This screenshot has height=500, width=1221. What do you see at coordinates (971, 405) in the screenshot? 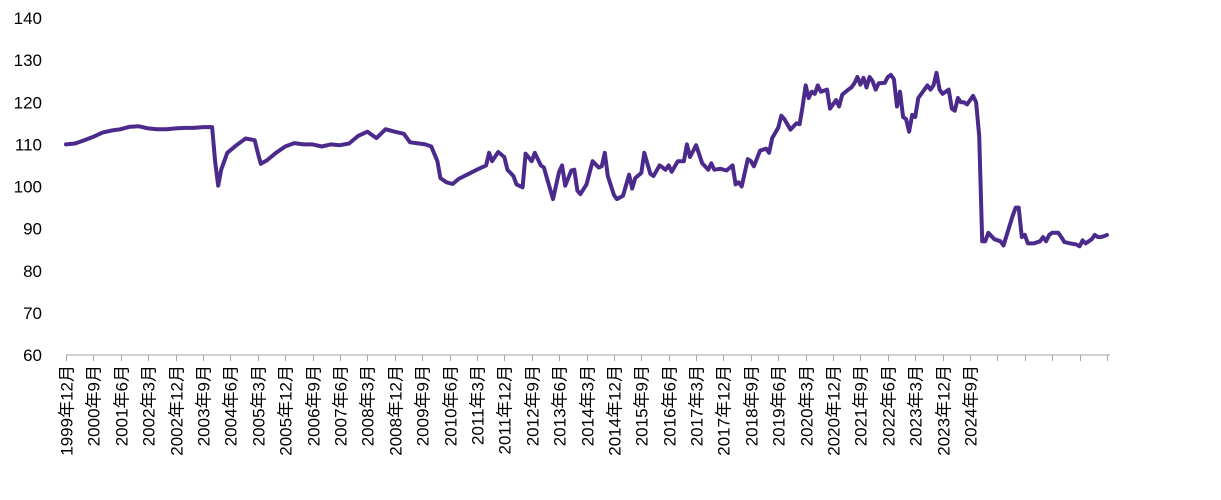
I see `x-tick-label: 2024年9月` at bounding box center [971, 405].